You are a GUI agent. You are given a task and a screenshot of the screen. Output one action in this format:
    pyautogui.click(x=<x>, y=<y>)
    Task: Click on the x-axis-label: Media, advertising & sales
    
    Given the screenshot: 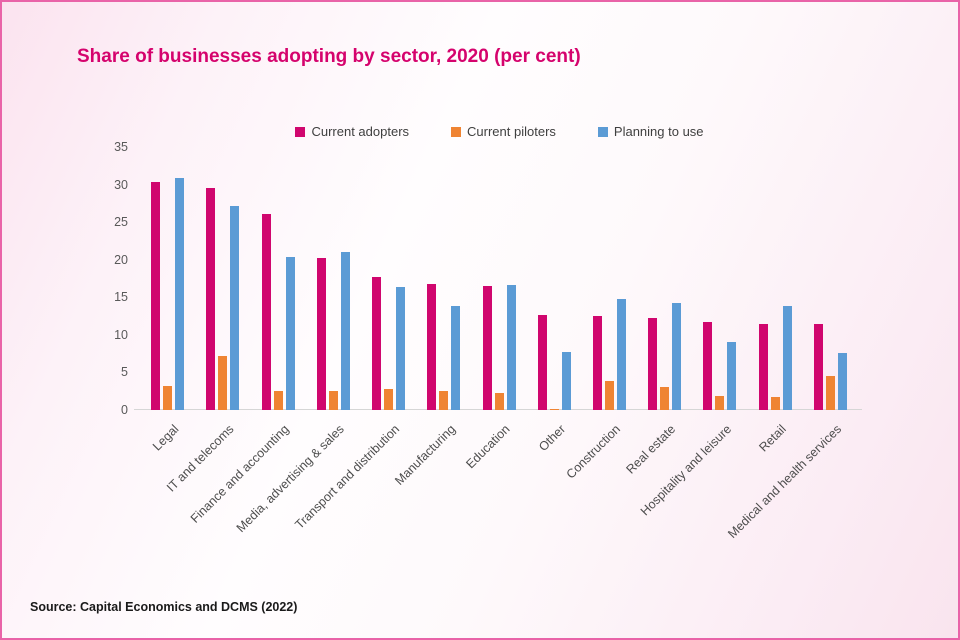 What is the action you would take?
    pyautogui.click(x=291, y=479)
    